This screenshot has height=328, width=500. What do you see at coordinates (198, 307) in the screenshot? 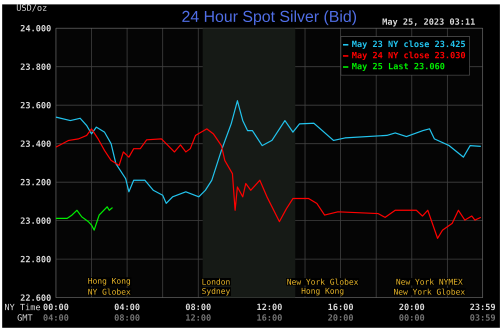
I see `x-tick-label: 08:00` at bounding box center [198, 307].